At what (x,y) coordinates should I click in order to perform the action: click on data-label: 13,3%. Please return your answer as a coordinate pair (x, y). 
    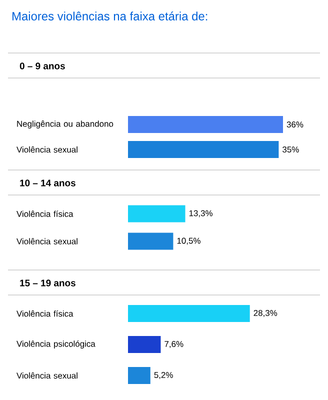
    Looking at the image, I should click on (200, 214).